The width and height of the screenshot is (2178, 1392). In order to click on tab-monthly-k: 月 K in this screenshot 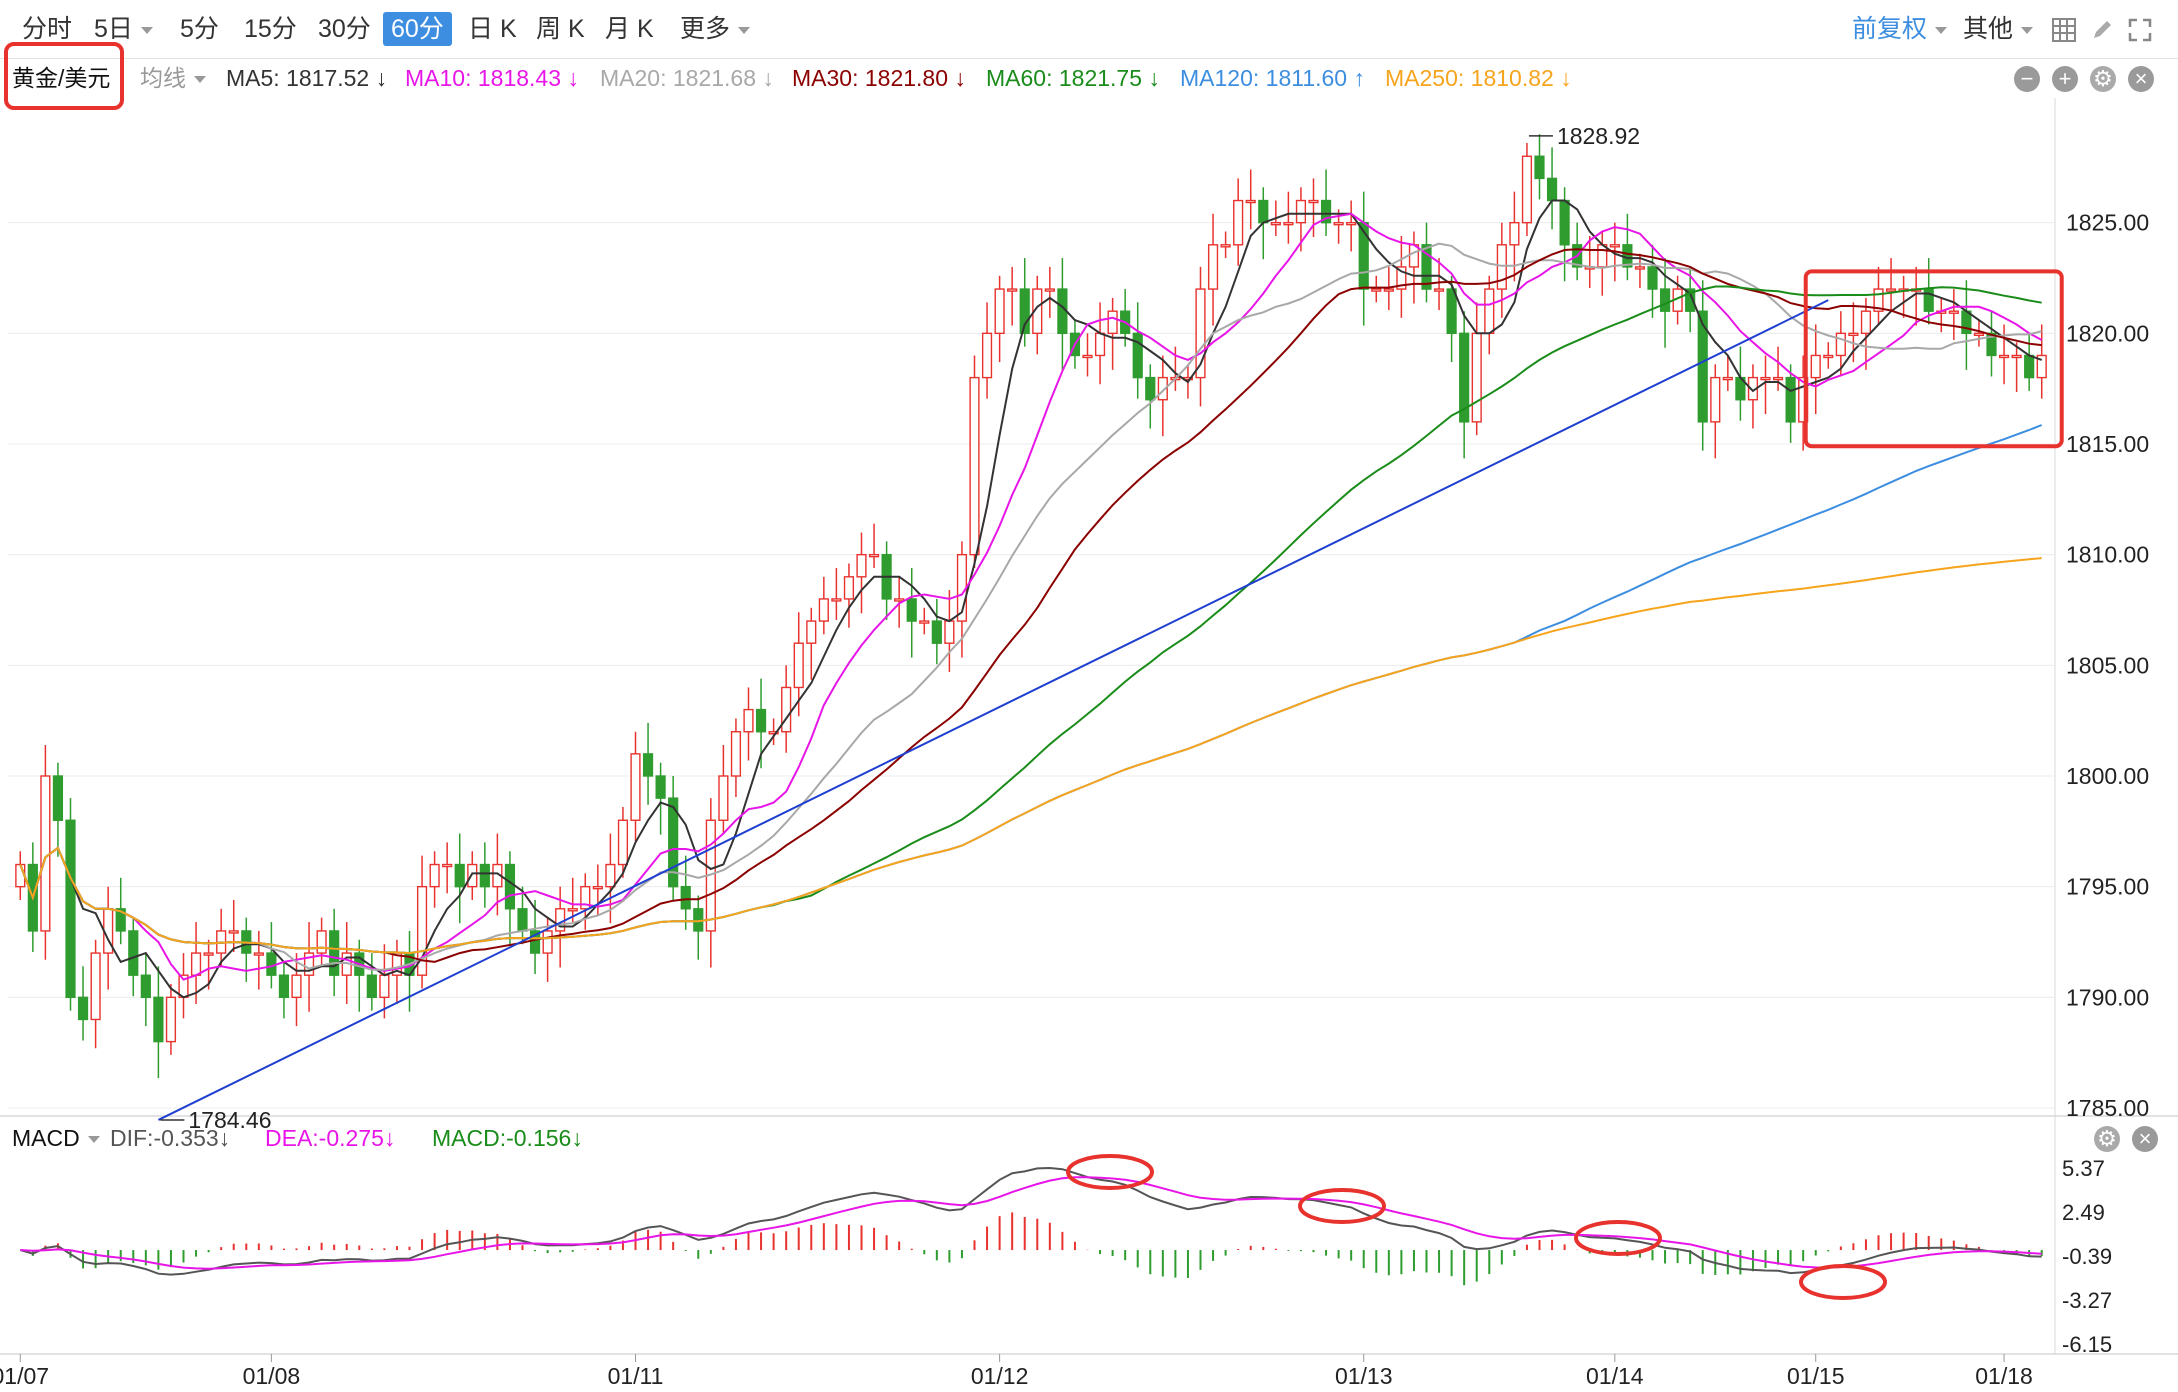, I will do `click(629, 29)`.